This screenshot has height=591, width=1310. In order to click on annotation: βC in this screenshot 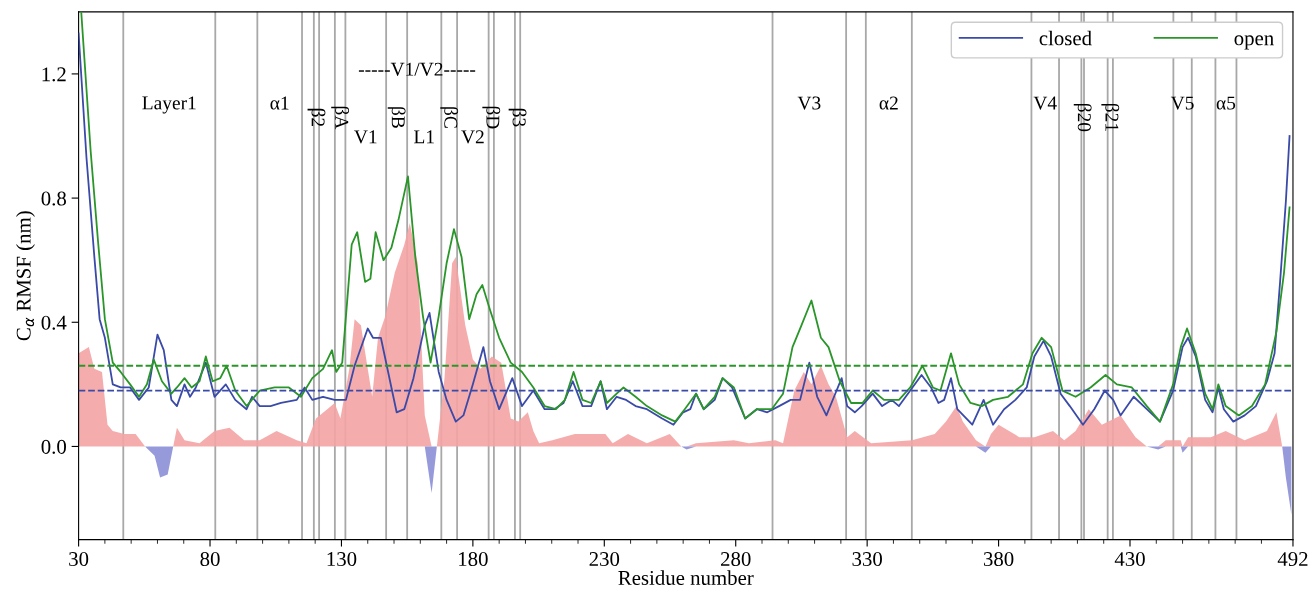, I will do `click(449, 117)`.